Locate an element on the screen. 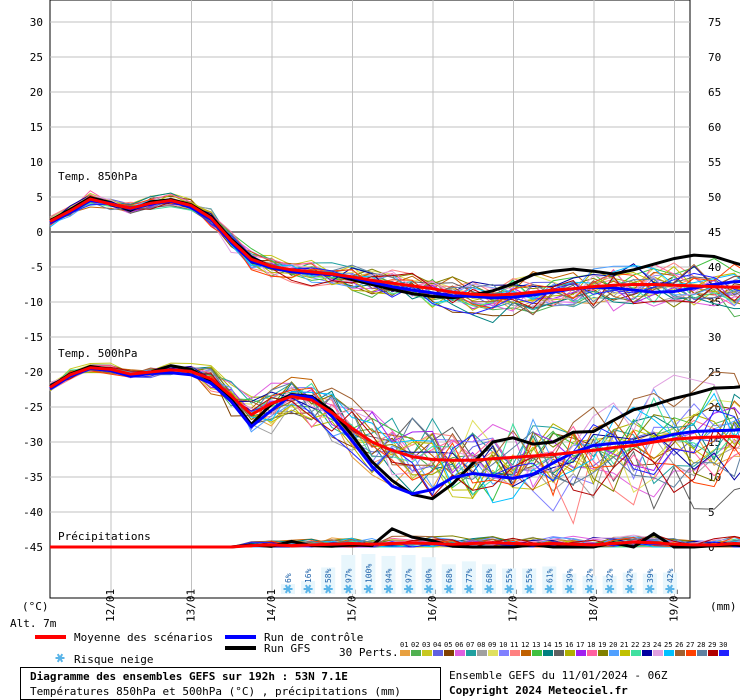 This screenshot has height=700, width=740. snow-risk-cell: 97% is located at coordinates (348, 574).